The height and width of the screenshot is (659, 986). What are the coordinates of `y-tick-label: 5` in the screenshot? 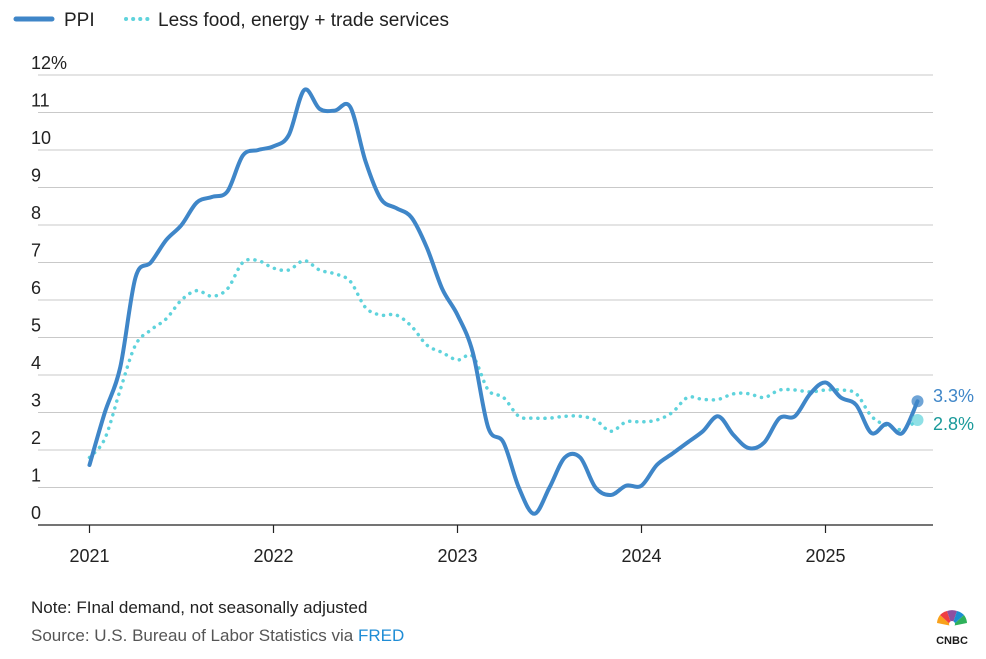 It's located at (36, 326).